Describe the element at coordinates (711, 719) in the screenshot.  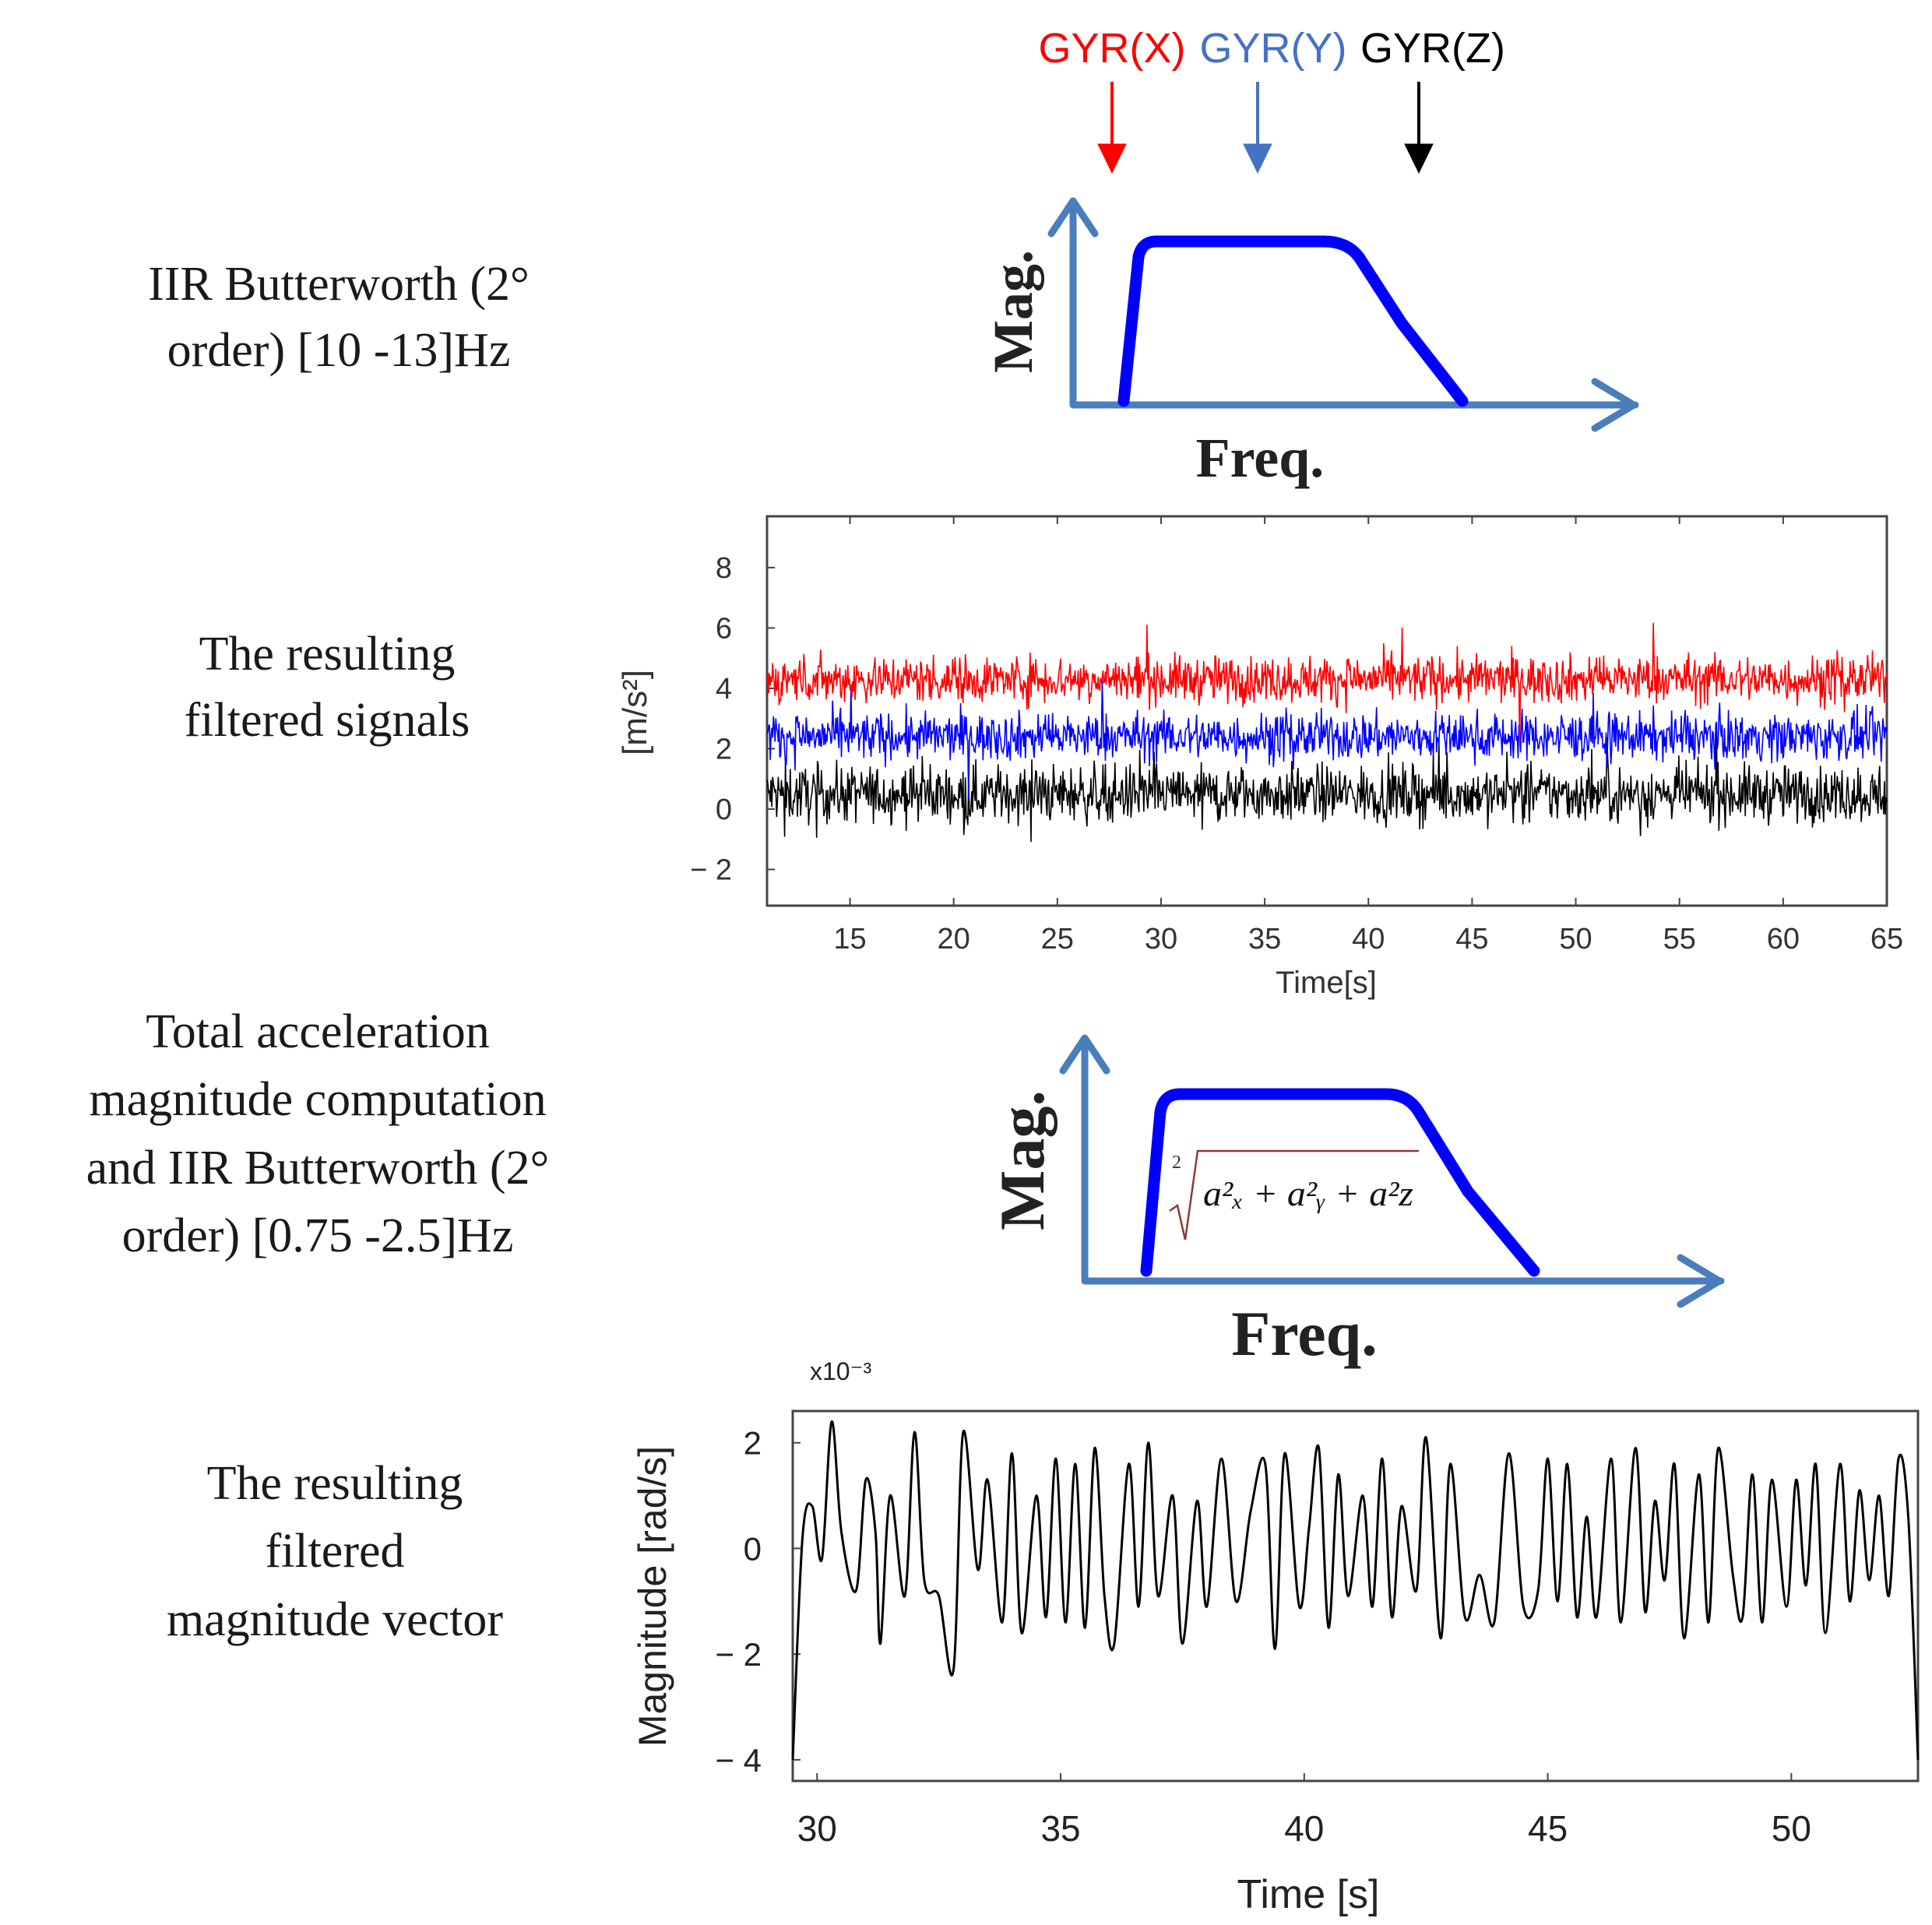
I see `signals-chart-y-tick-labels: 8 6 4 2 0 − 2` at that location.